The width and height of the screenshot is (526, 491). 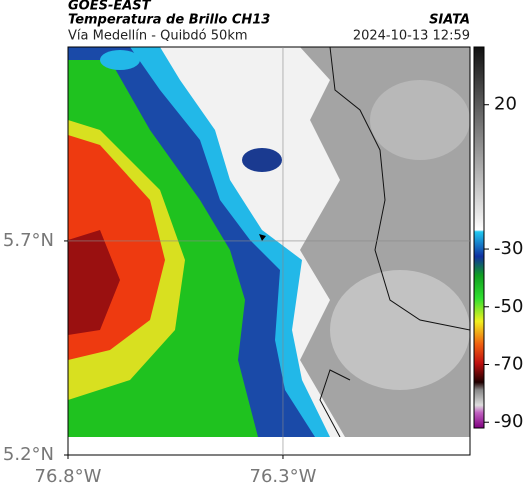 I want to click on colorbar-tick-label: 20, so click(x=505, y=104).